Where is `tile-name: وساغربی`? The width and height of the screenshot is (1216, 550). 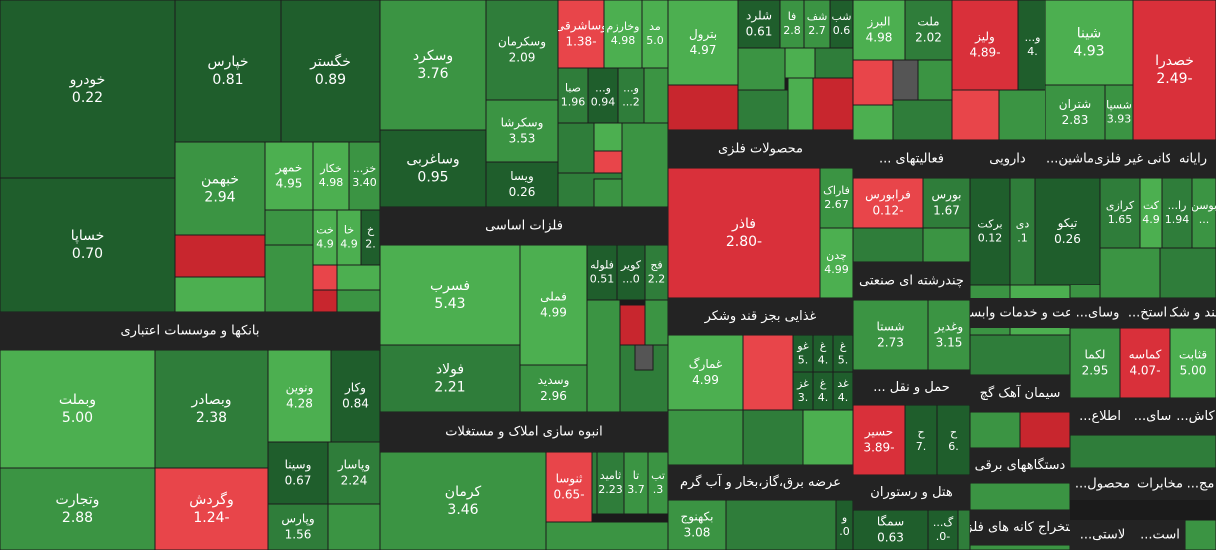
tile-name: وساغربی is located at coordinates (432, 159).